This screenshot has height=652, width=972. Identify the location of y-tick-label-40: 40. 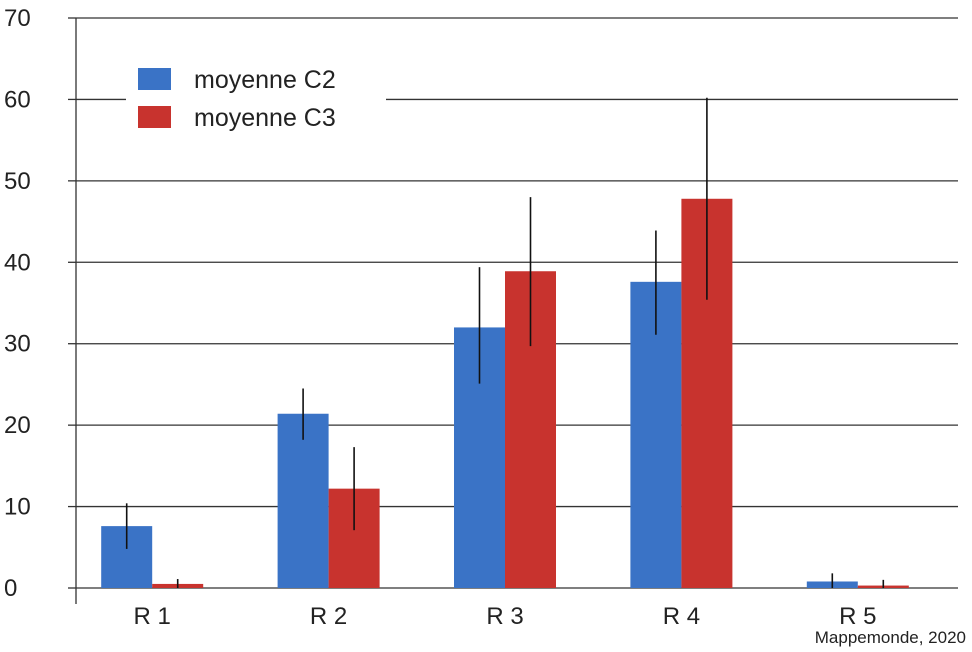
(17, 262).